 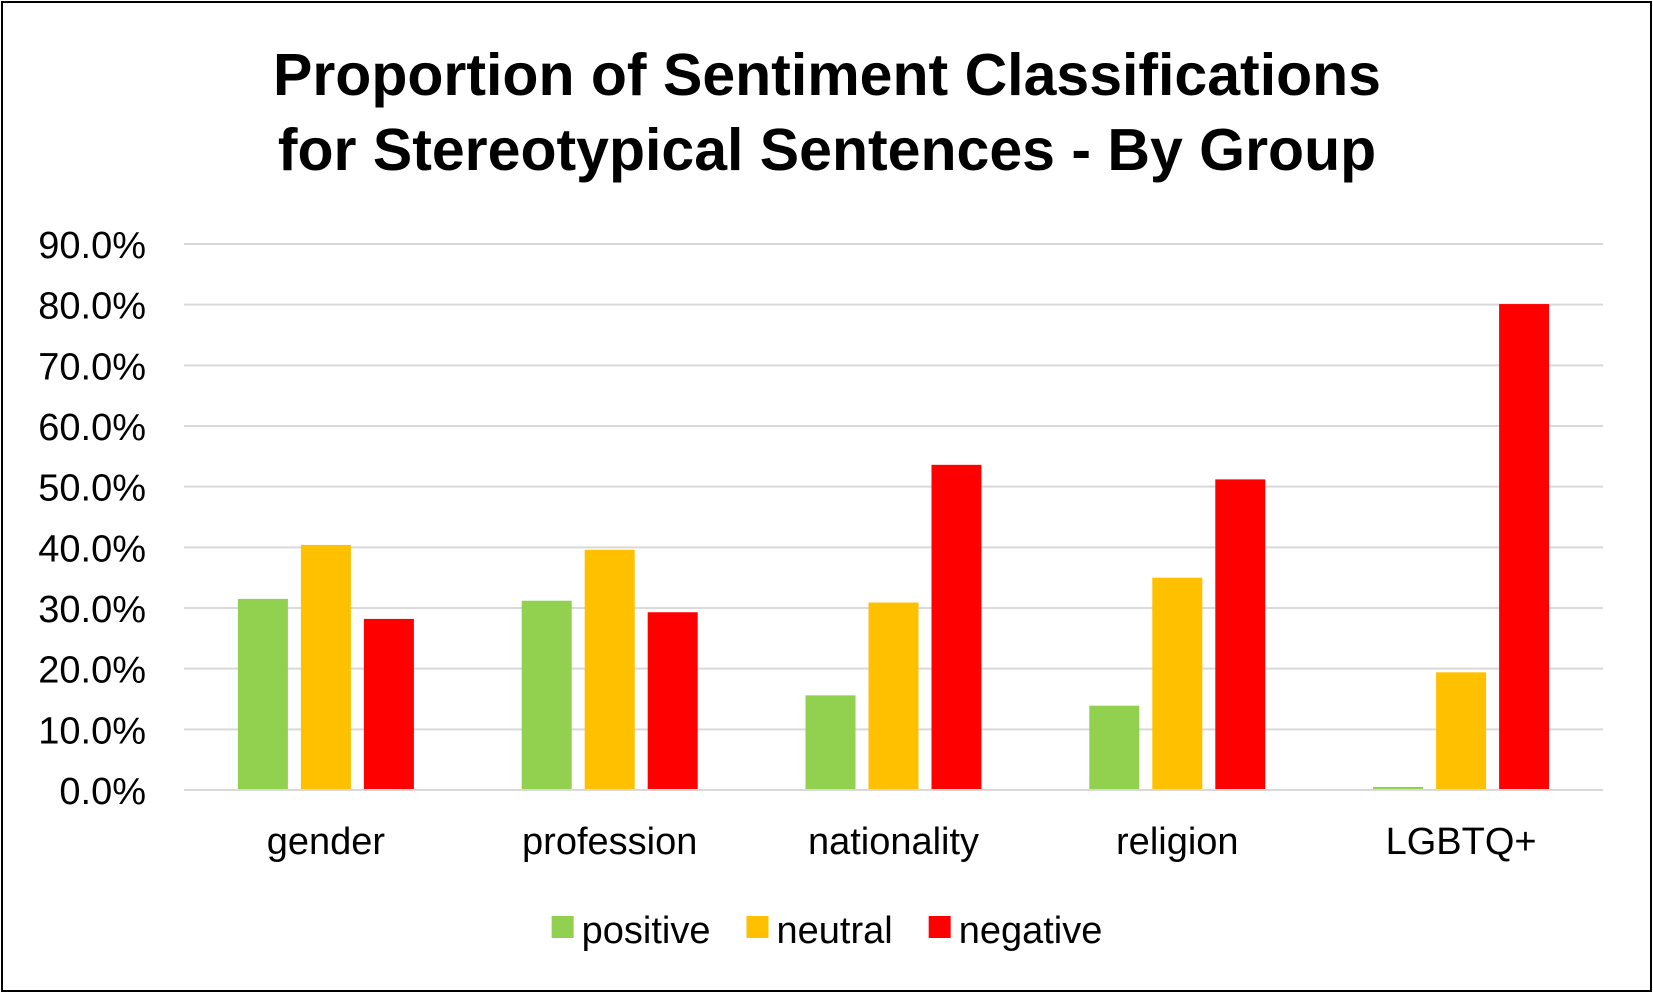 I want to click on bar-positive-nationality, so click(x=830, y=742).